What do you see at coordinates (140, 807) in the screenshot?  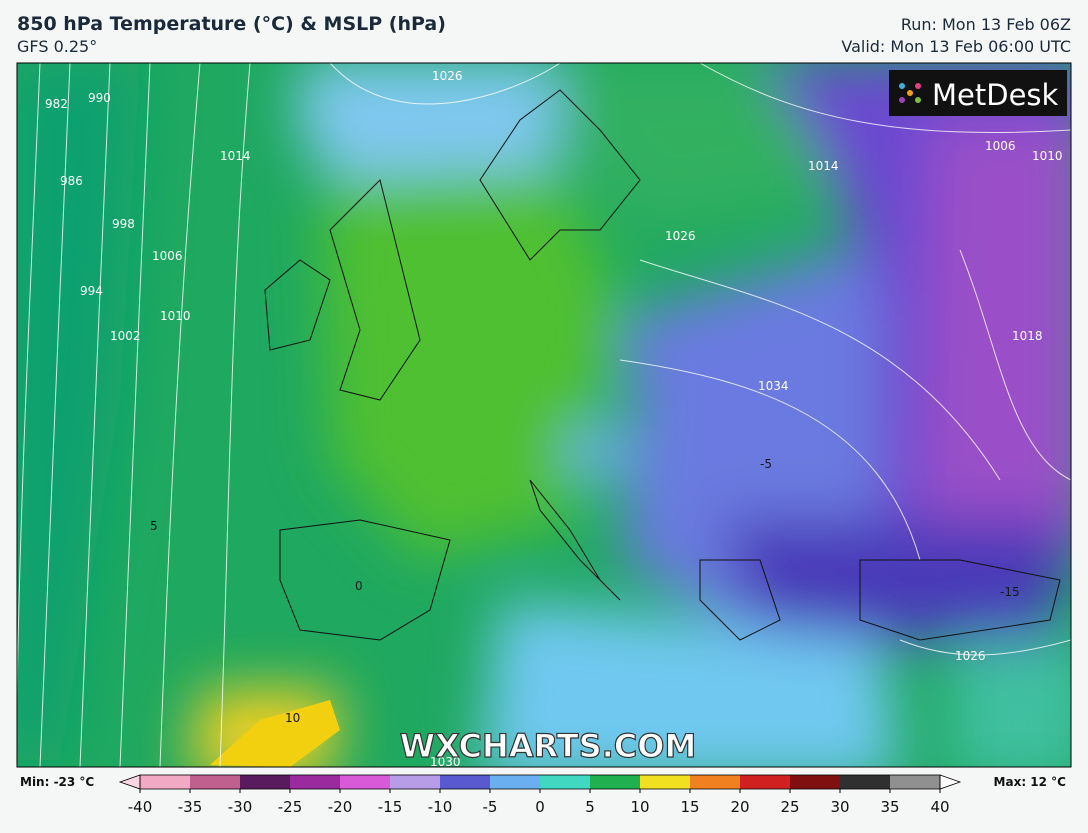 I see `colorbar-tick-label: -40` at bounding box center [140, 807].